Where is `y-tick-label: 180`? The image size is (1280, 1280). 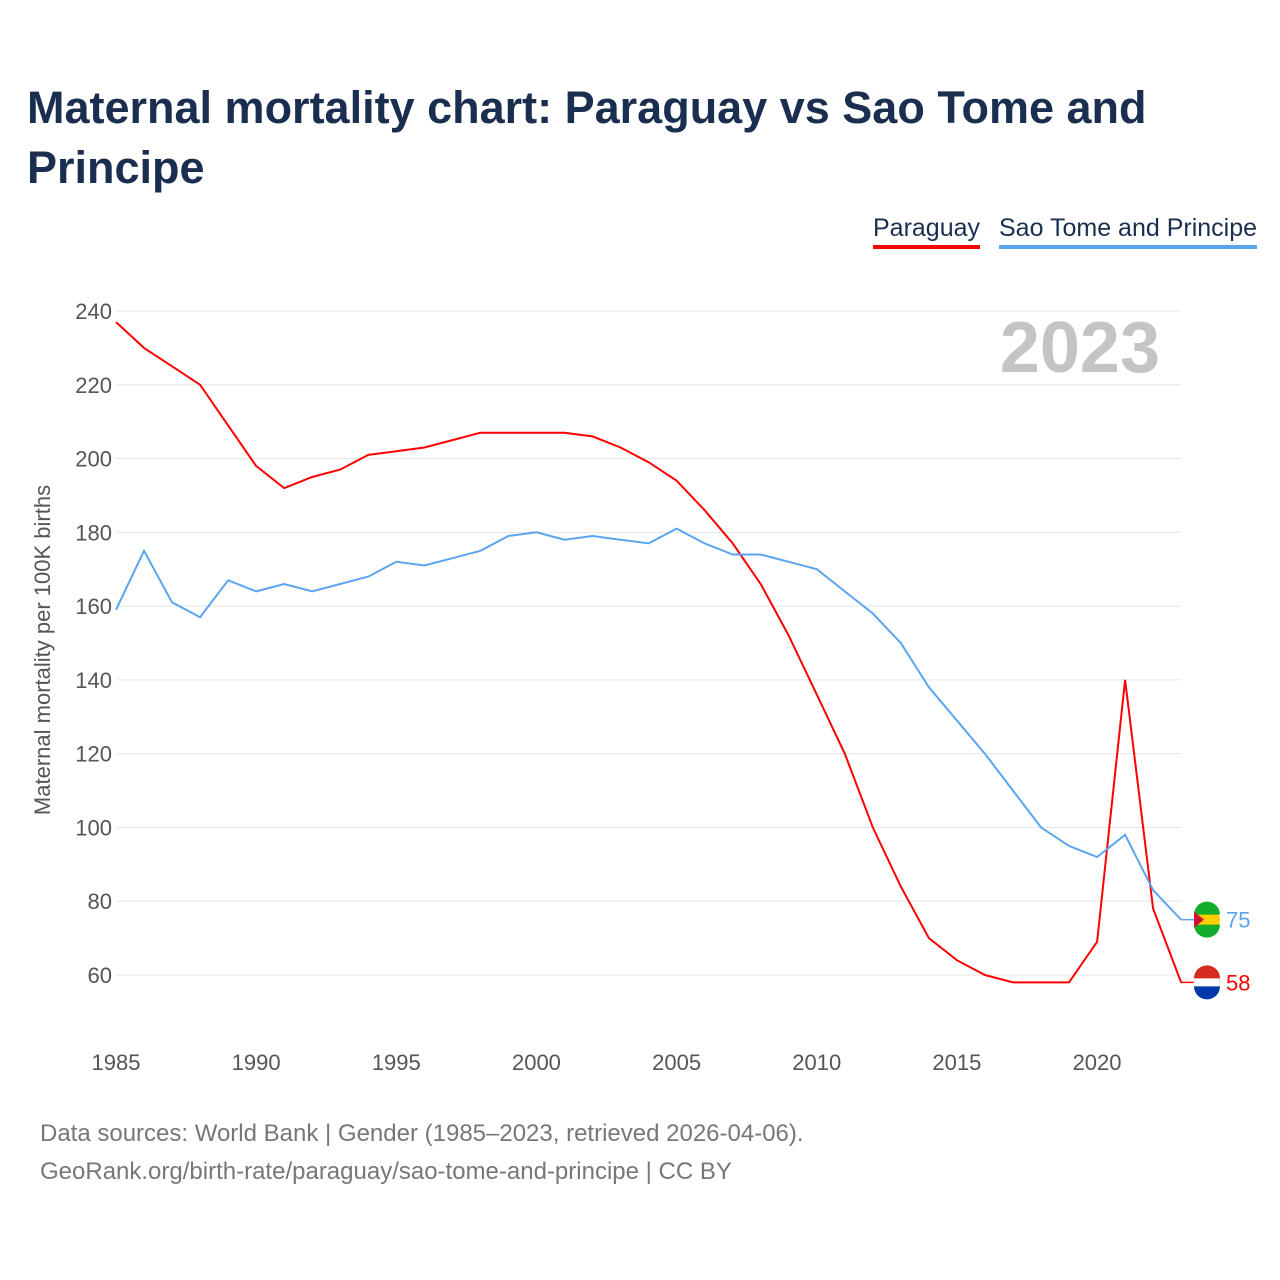
y-tick-label: 180 is located at coordinates (93, 532).